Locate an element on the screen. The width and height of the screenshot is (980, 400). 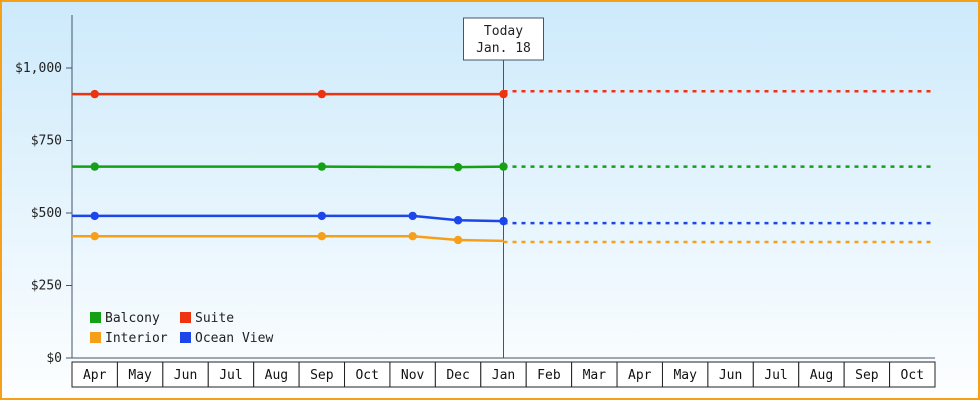
series-line-balcony is located at coordinates (288, 167).